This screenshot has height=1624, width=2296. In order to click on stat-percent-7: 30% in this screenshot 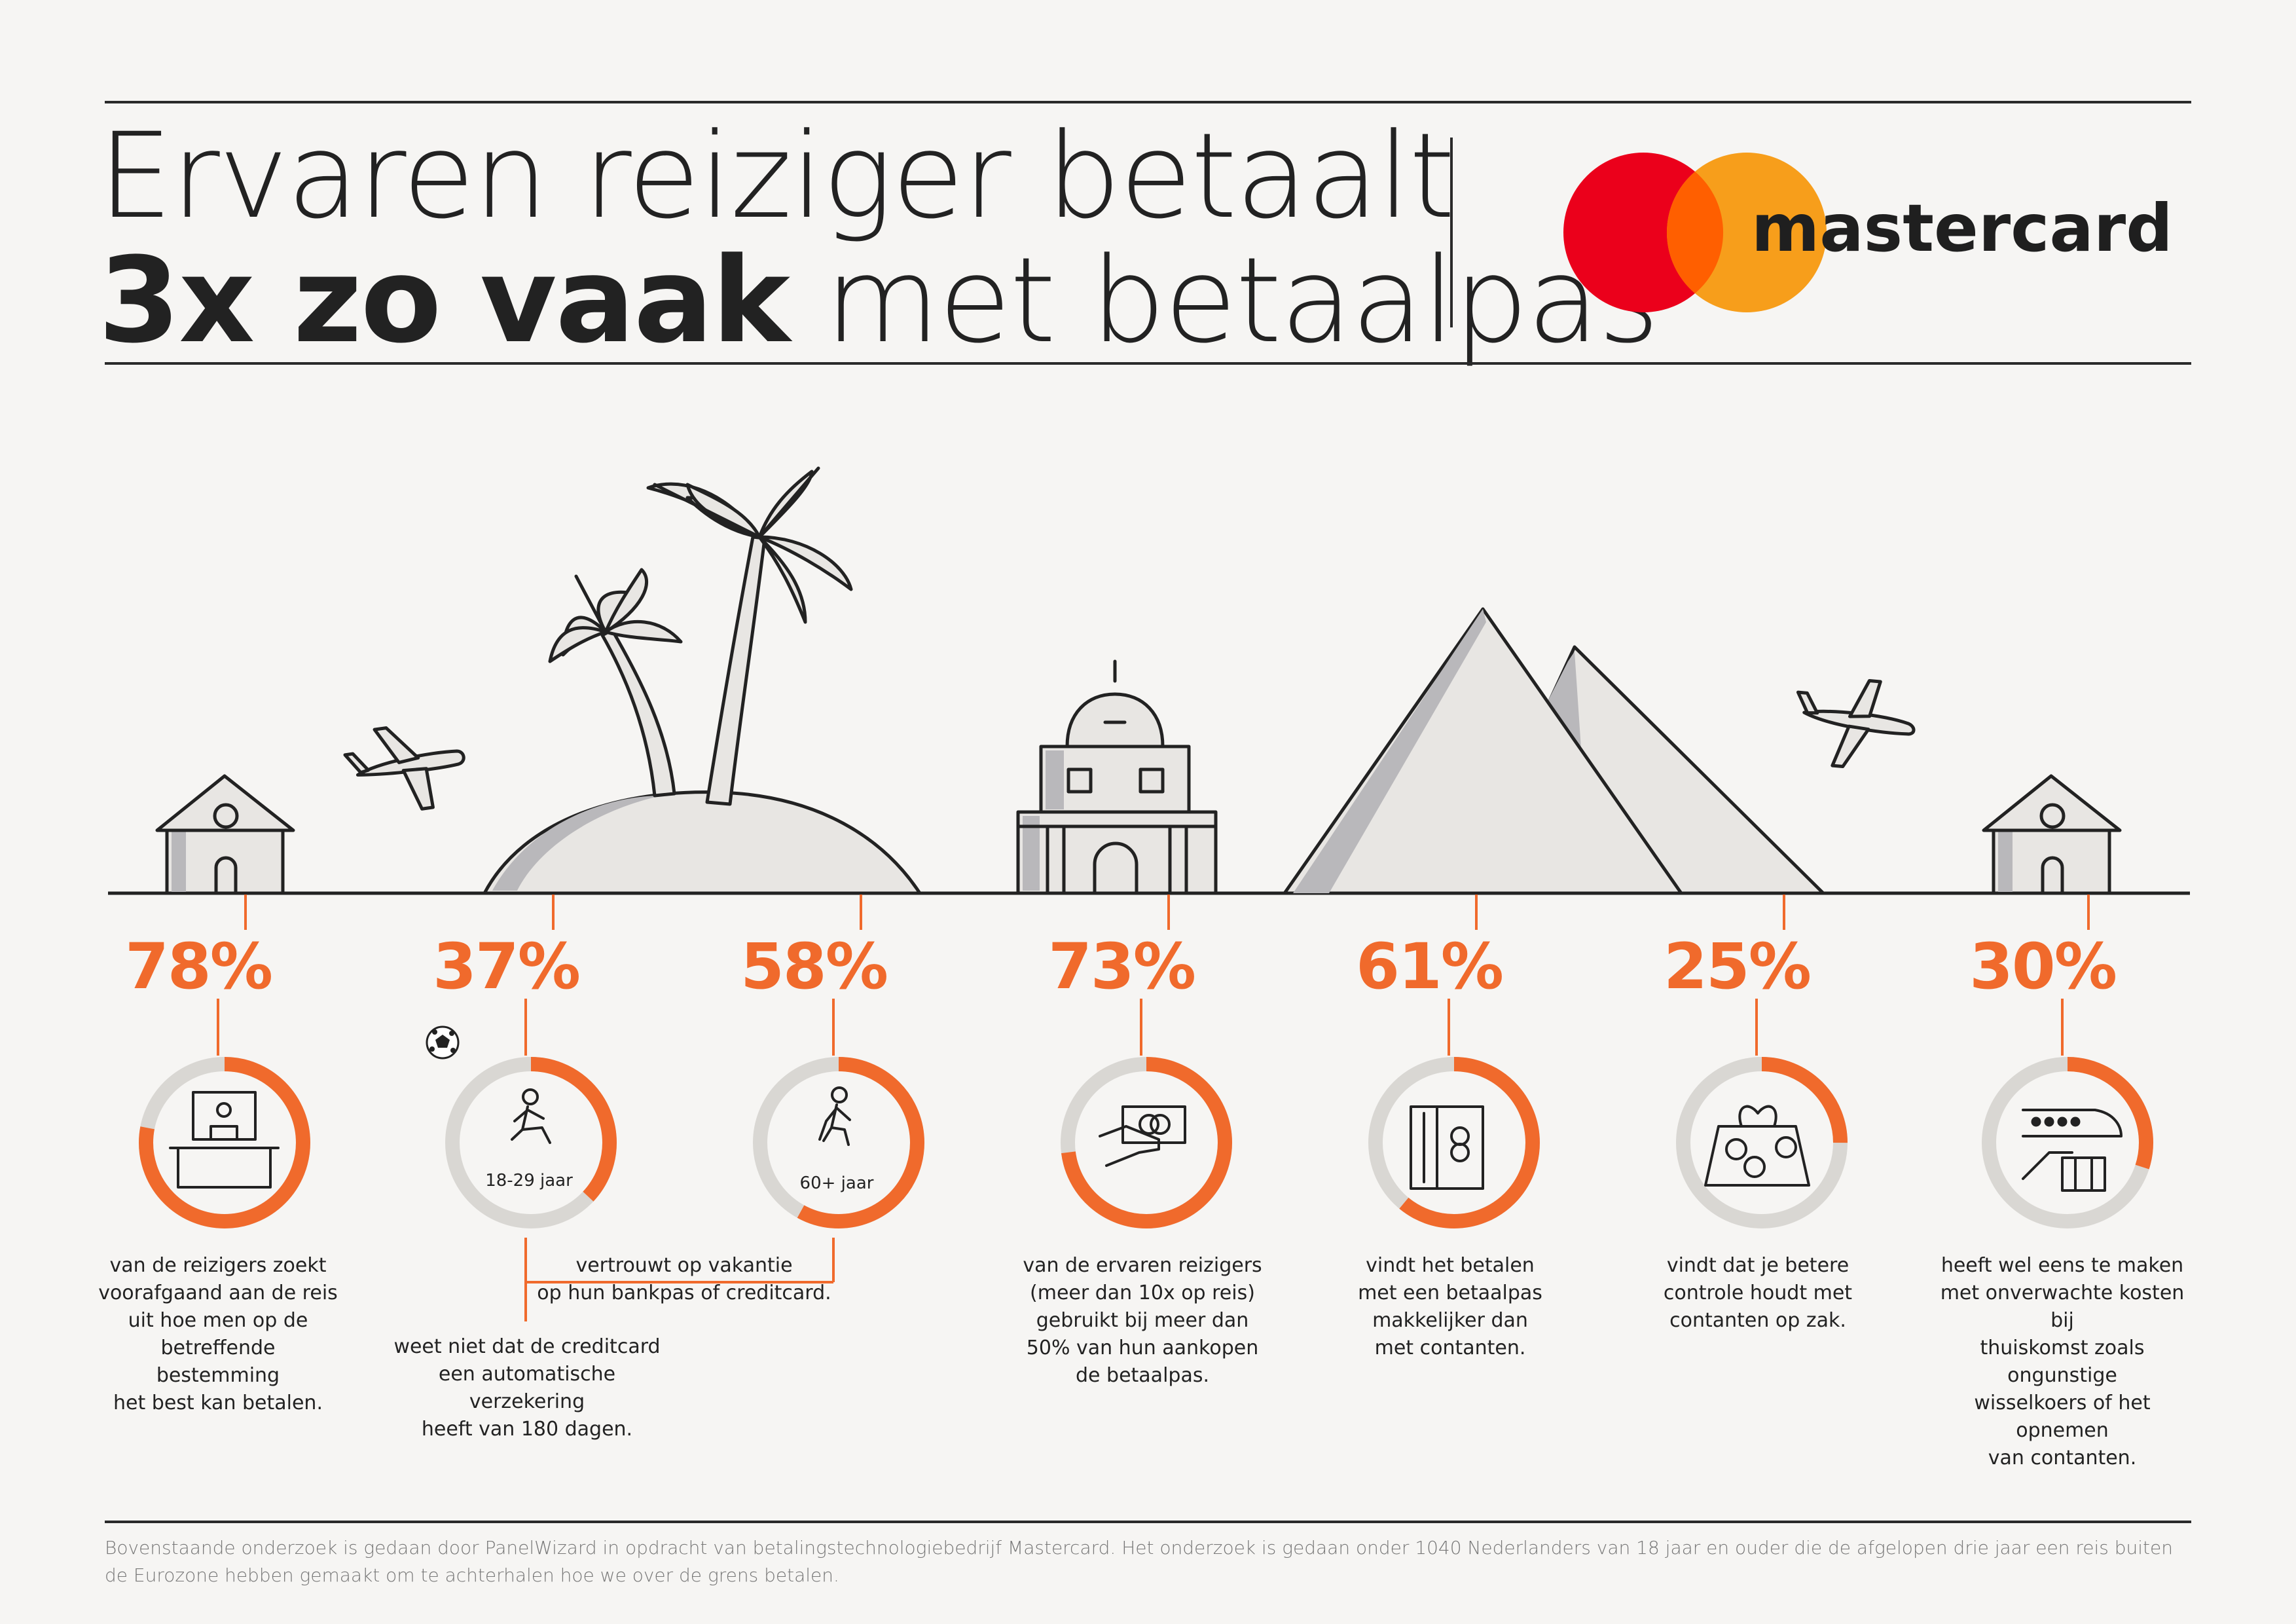, I will do `click(2043, 966)`.